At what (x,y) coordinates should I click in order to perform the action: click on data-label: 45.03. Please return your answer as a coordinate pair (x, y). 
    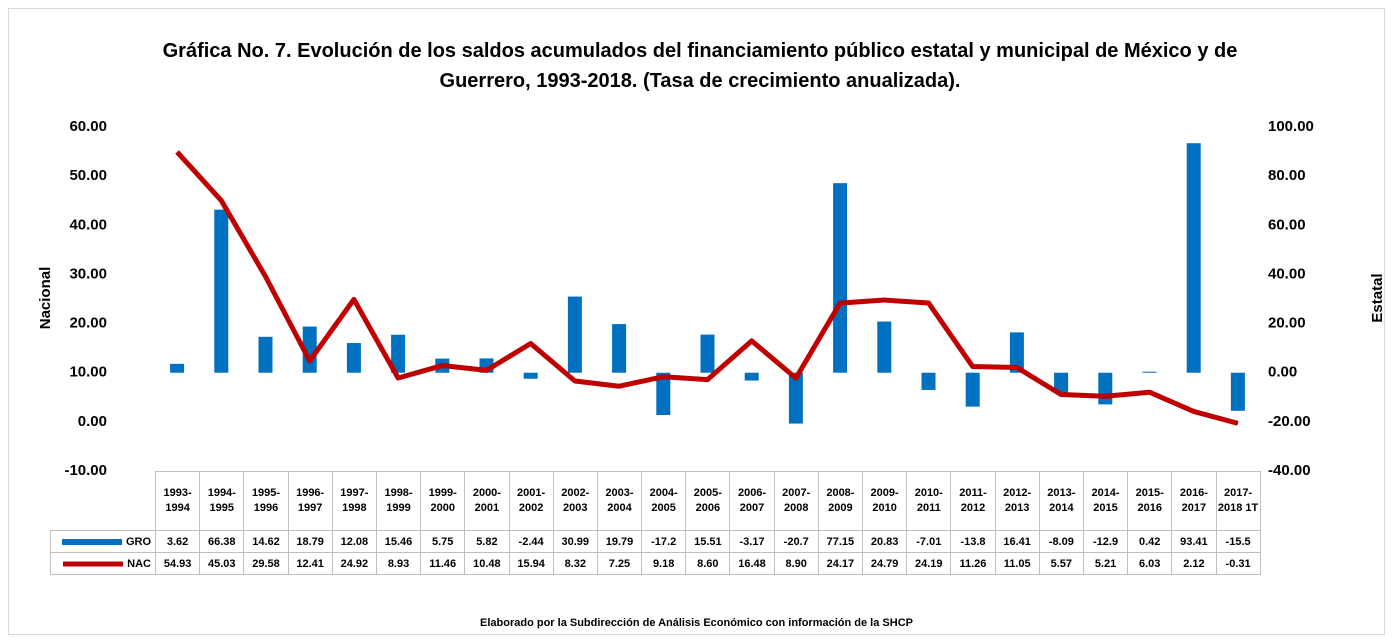
    Looking at the image, I should click on (222, 563).